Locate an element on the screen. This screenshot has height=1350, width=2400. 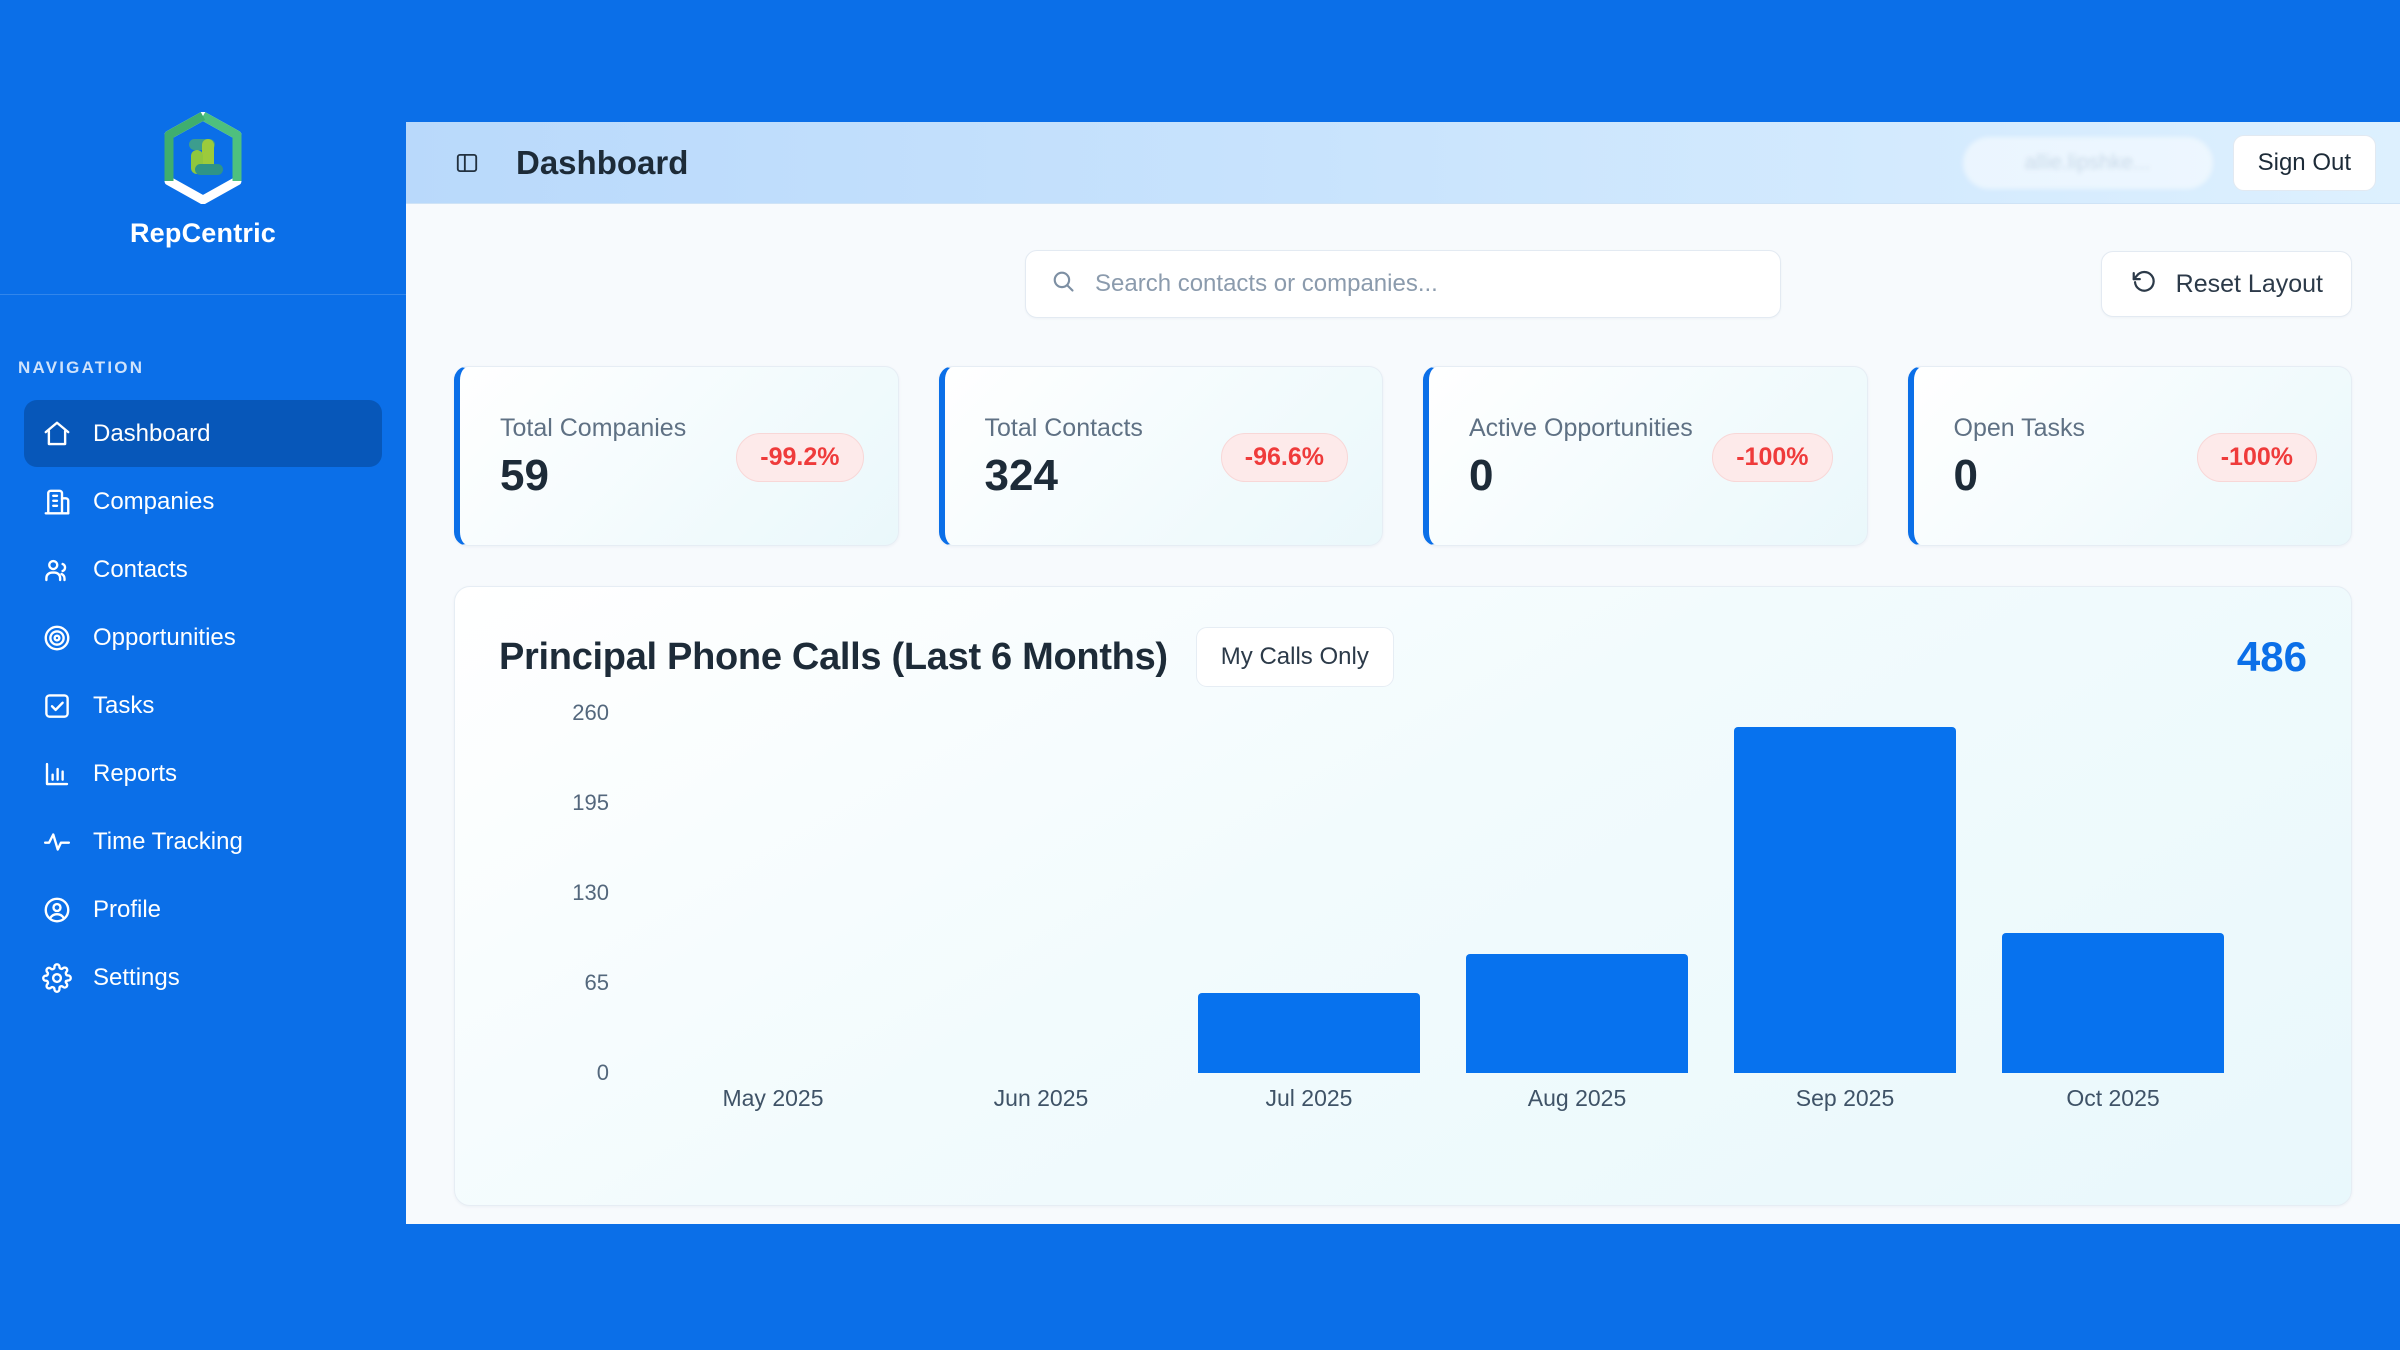
kpi-card-open-tasks: Open Tasks 0 -100% is located at coordinates (2129, 456).